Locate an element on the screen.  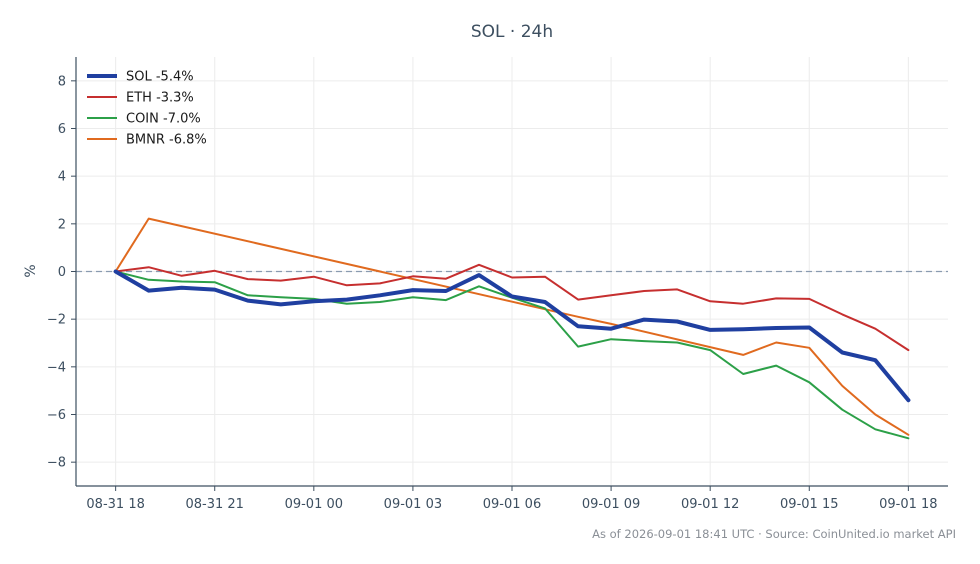
legend: SOL -5.4% ETH -3.3% COIN -7.0% BMNR -6.8% is located at coordinates (147, 109).